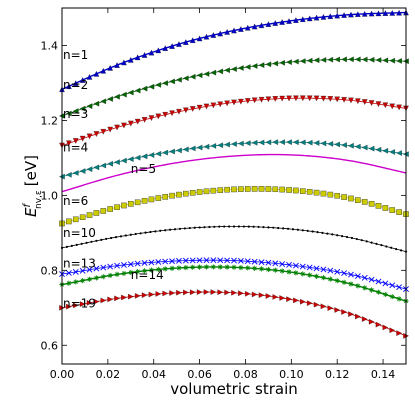 Image resolution: width=415 pixels, height=415 pixels. What do you see at coordinates (27, 205) in the screenshot?
I see `y-axis-title-sup: f` at bounding box center [27, 205].